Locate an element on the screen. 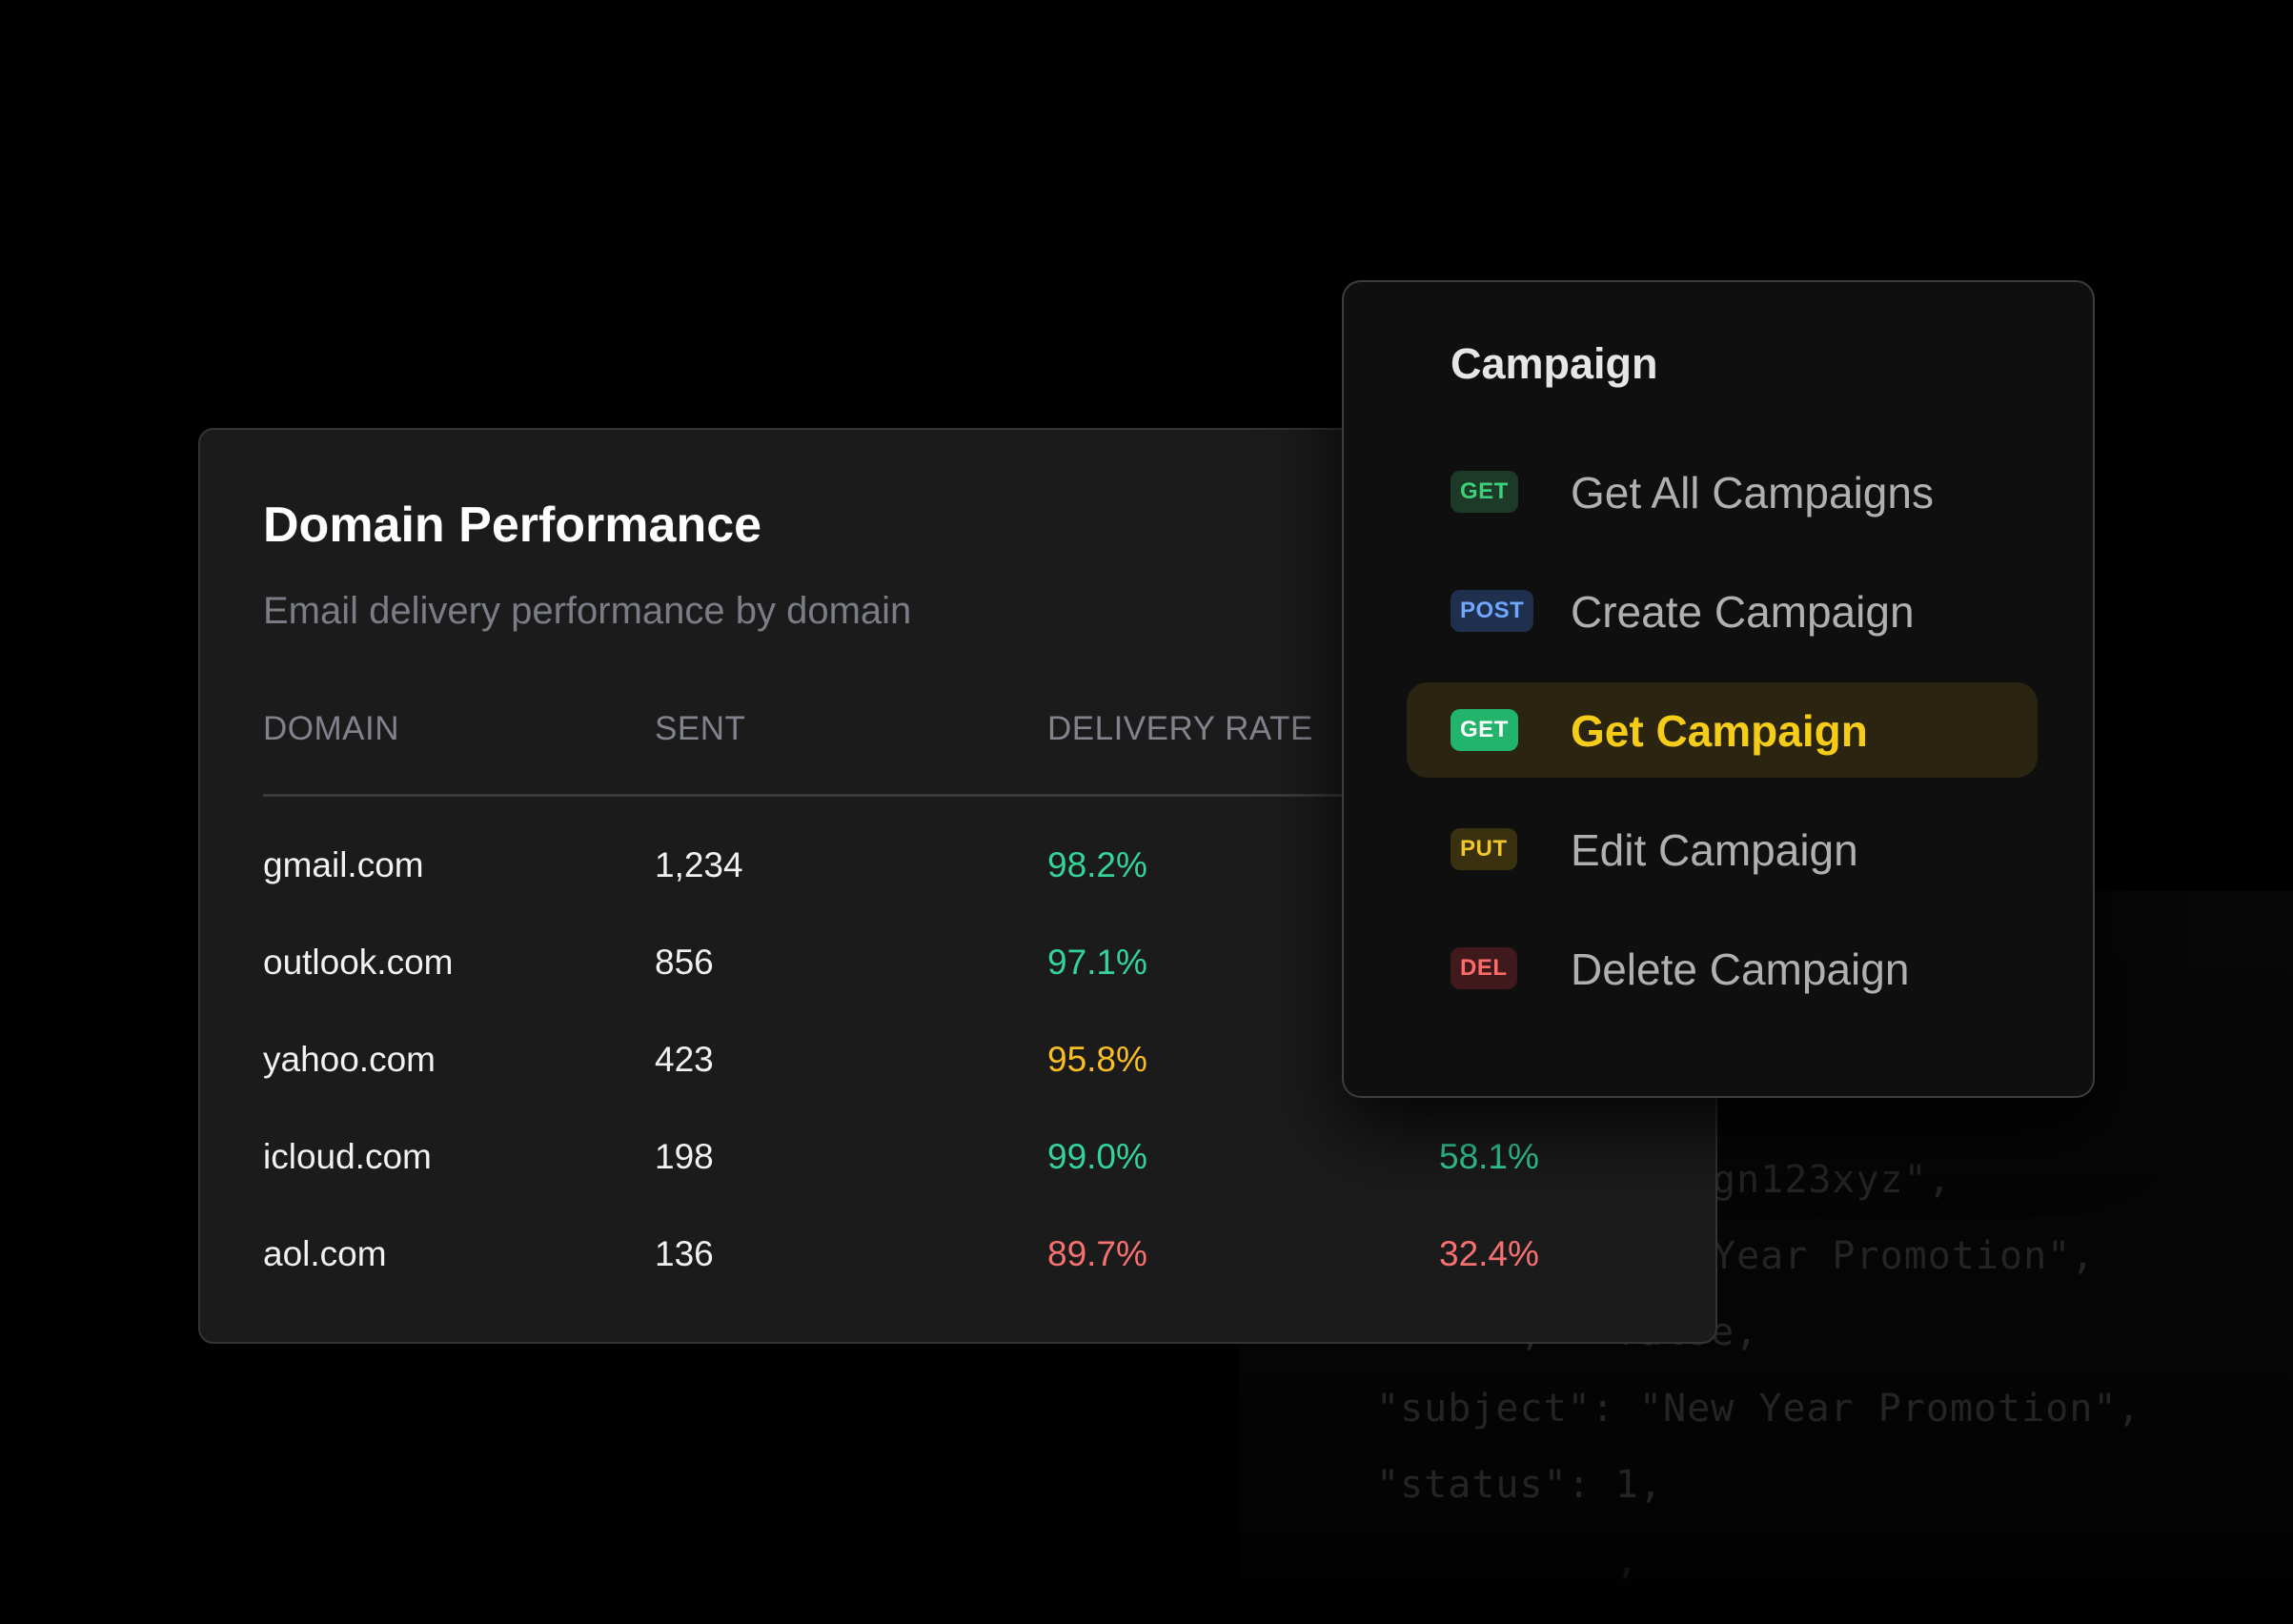 Image resolution: width=2293 pixels, height=1624 pixels. menu-item-create-campaign: POST Create Campaign is located at coordinates (1723, 611).